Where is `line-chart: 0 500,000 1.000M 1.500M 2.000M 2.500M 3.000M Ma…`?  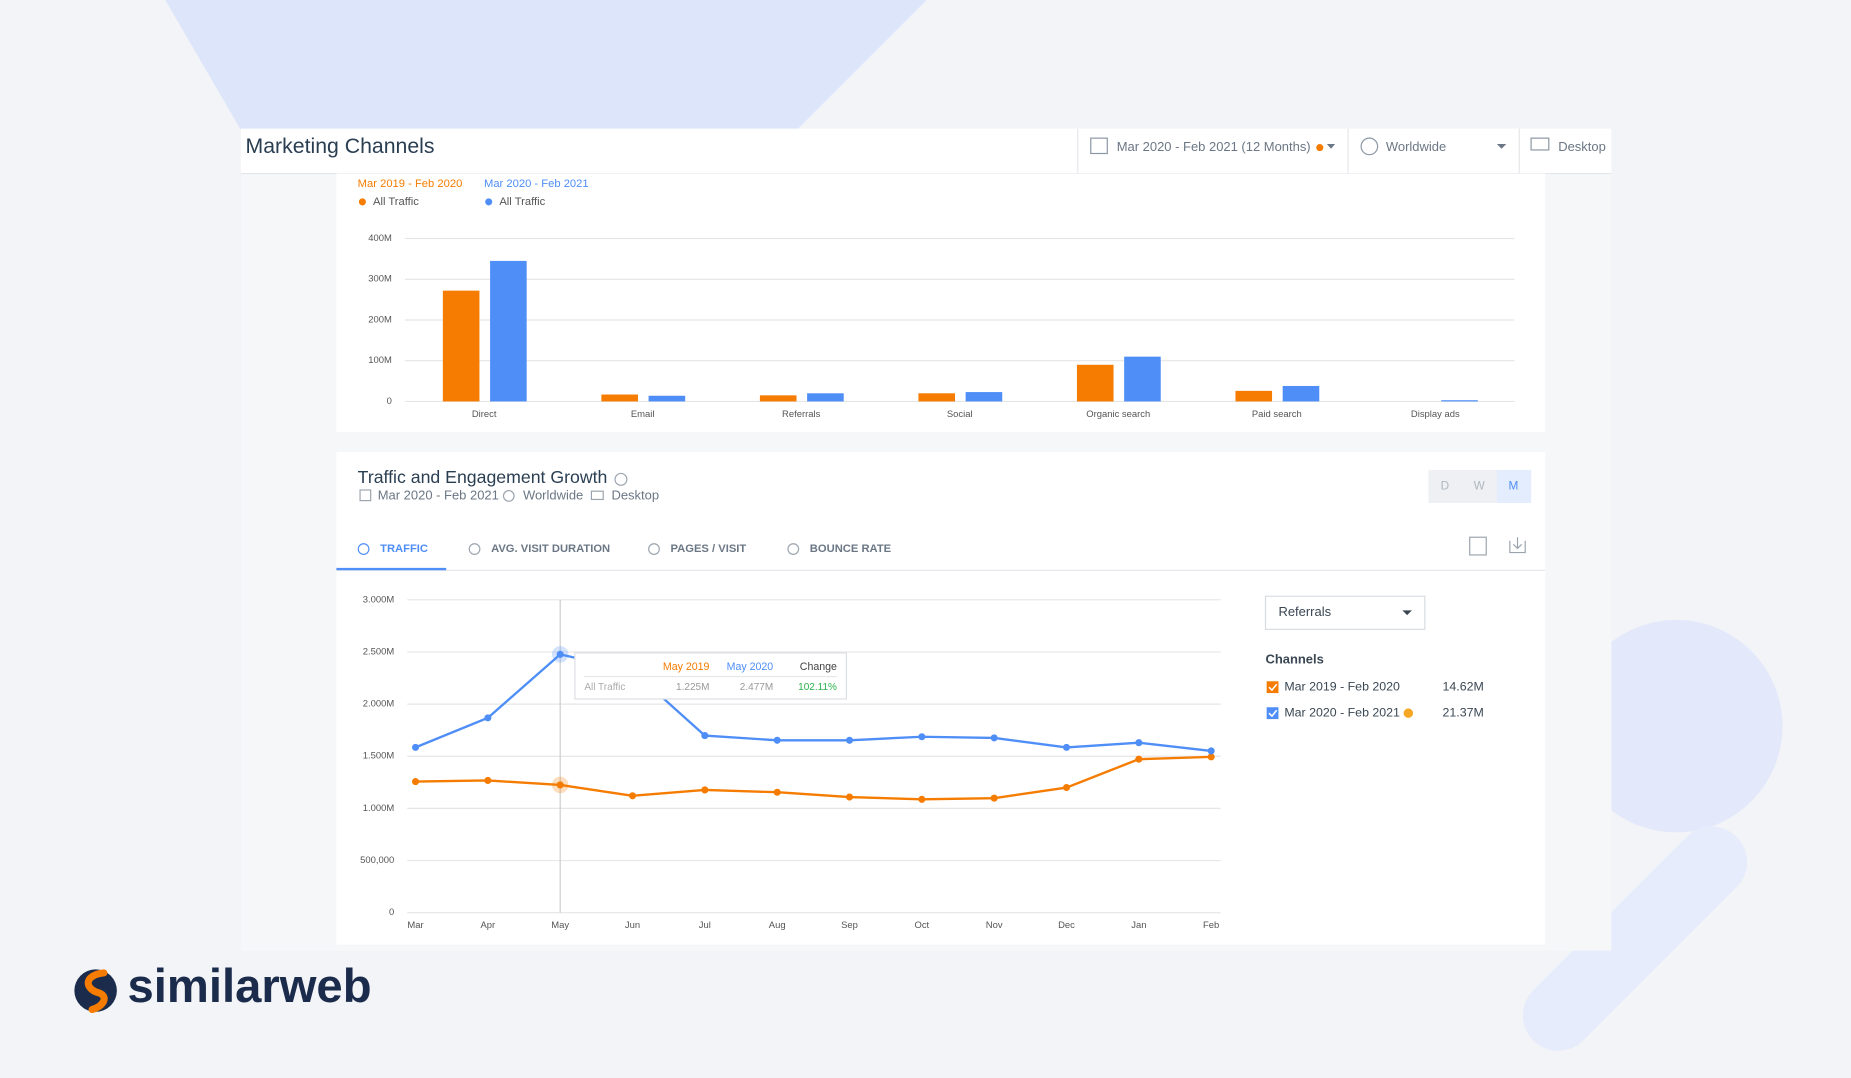
line-chart: 0 500,000 1.000M 1.500M 2.000M 2.500M 3.000M Ma… is located at coordinates (790, 762).